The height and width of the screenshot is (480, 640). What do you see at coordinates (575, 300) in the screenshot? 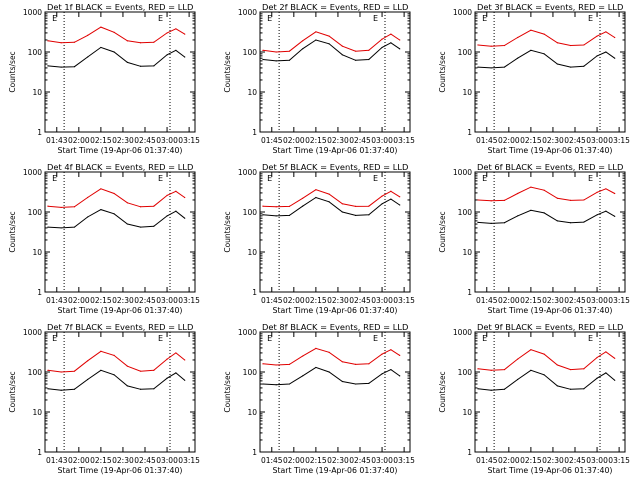
I see `x-tick-label: 02:45` at bounding box center [575, 300].